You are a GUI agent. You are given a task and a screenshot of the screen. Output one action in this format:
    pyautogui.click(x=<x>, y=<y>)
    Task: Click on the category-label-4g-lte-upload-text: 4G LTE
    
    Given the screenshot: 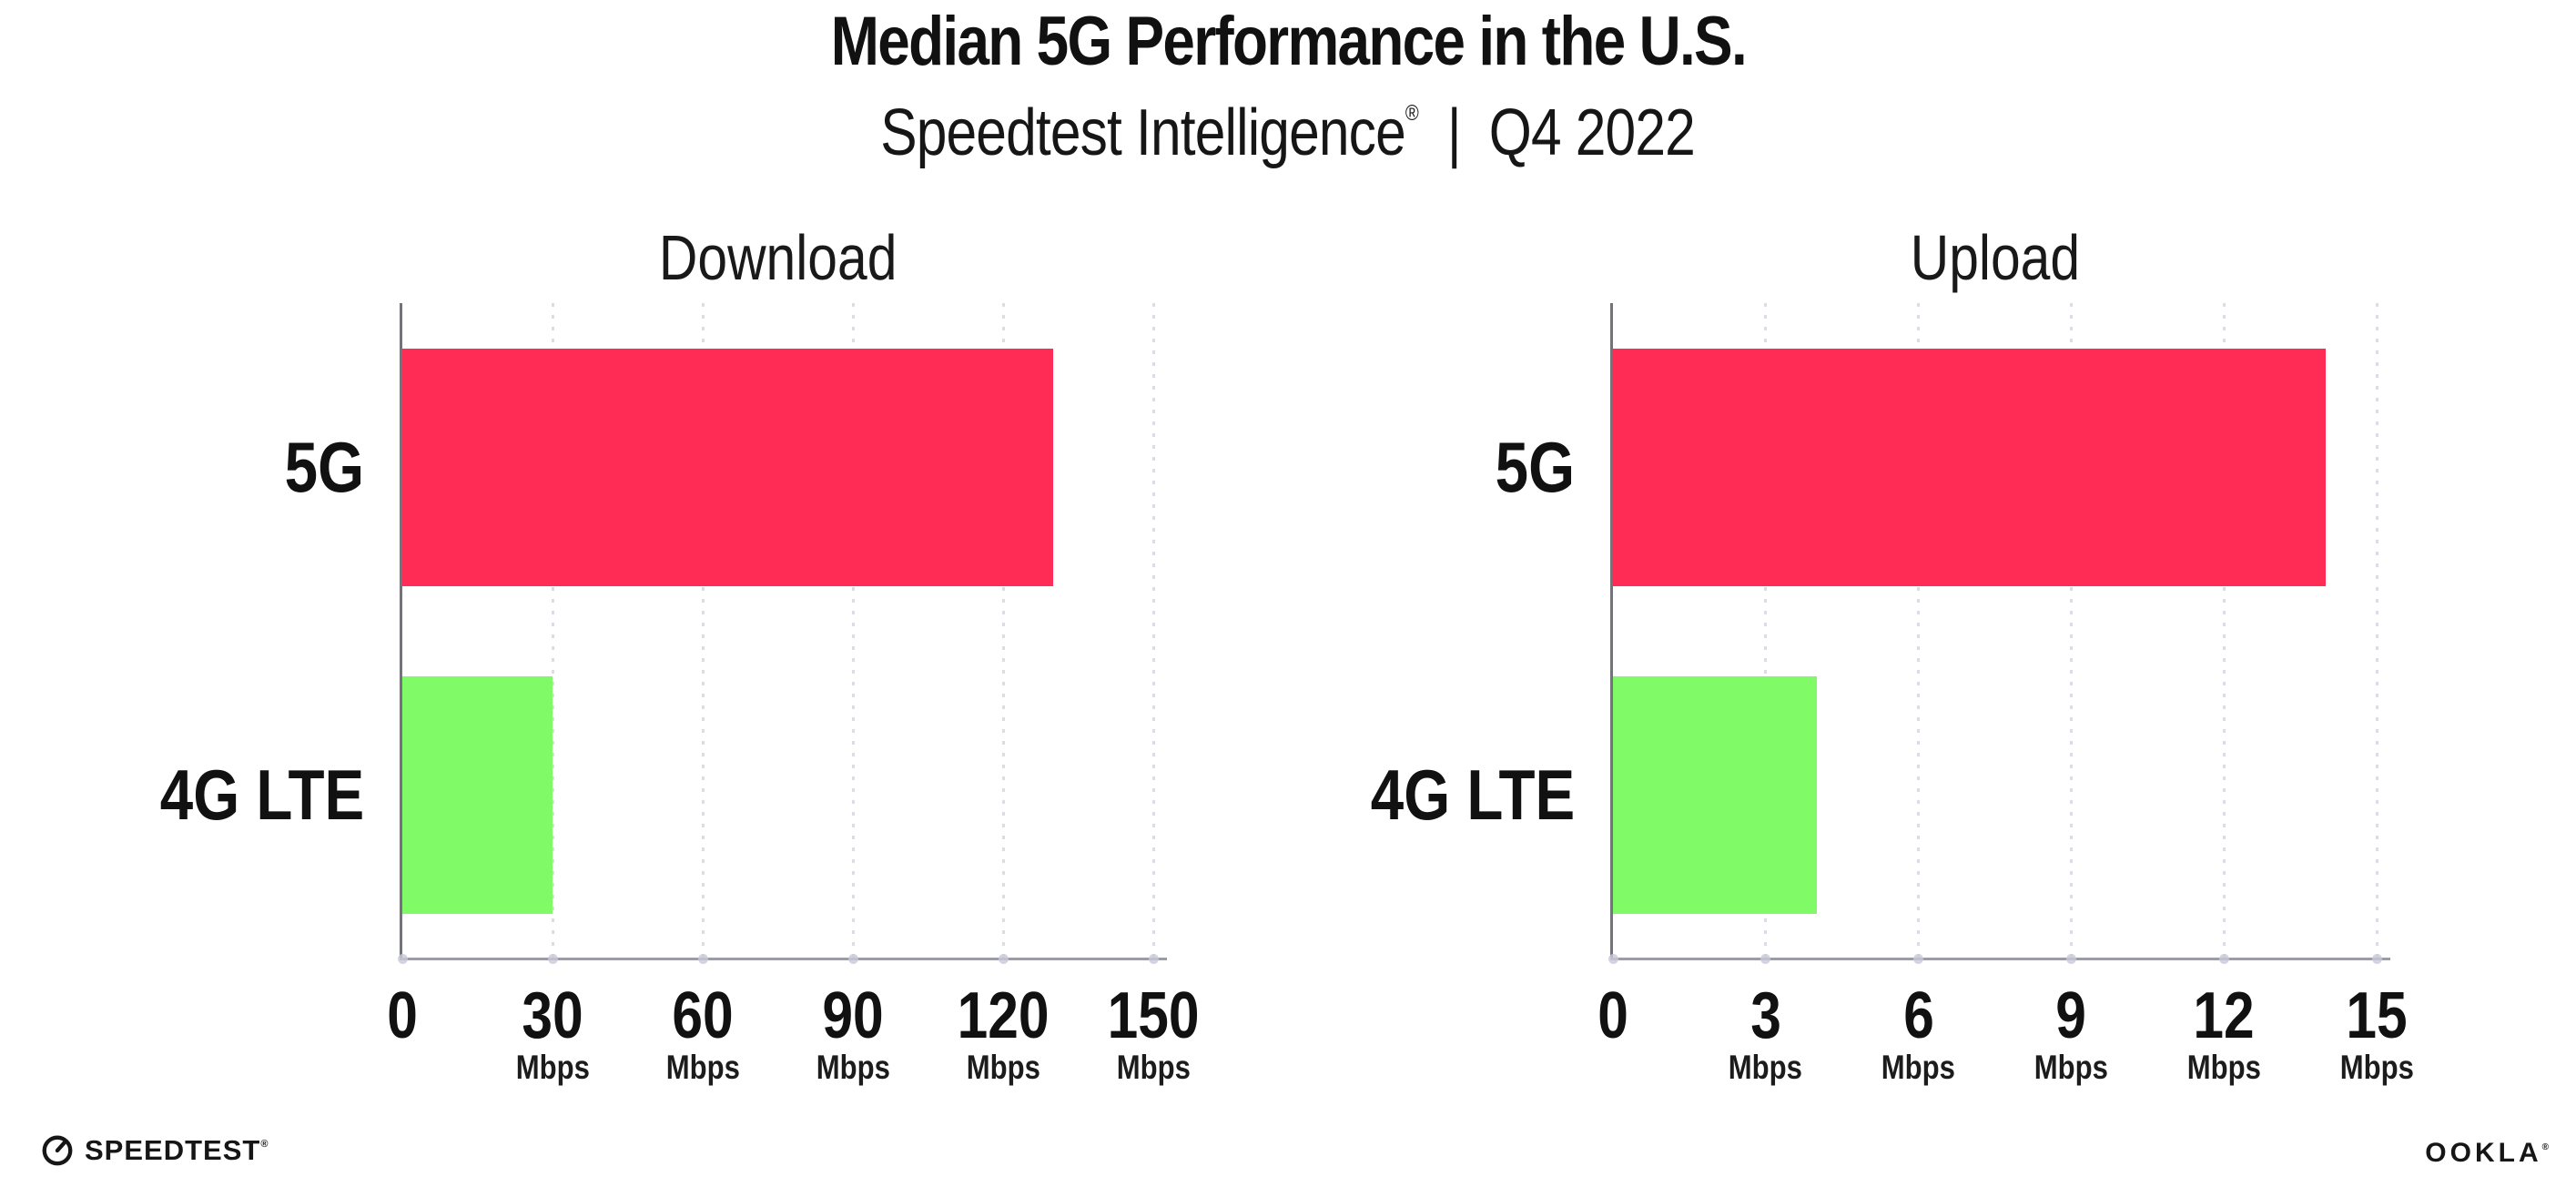 What is the action you would take?
    pyautogui.click(x=1472, y=795)
    